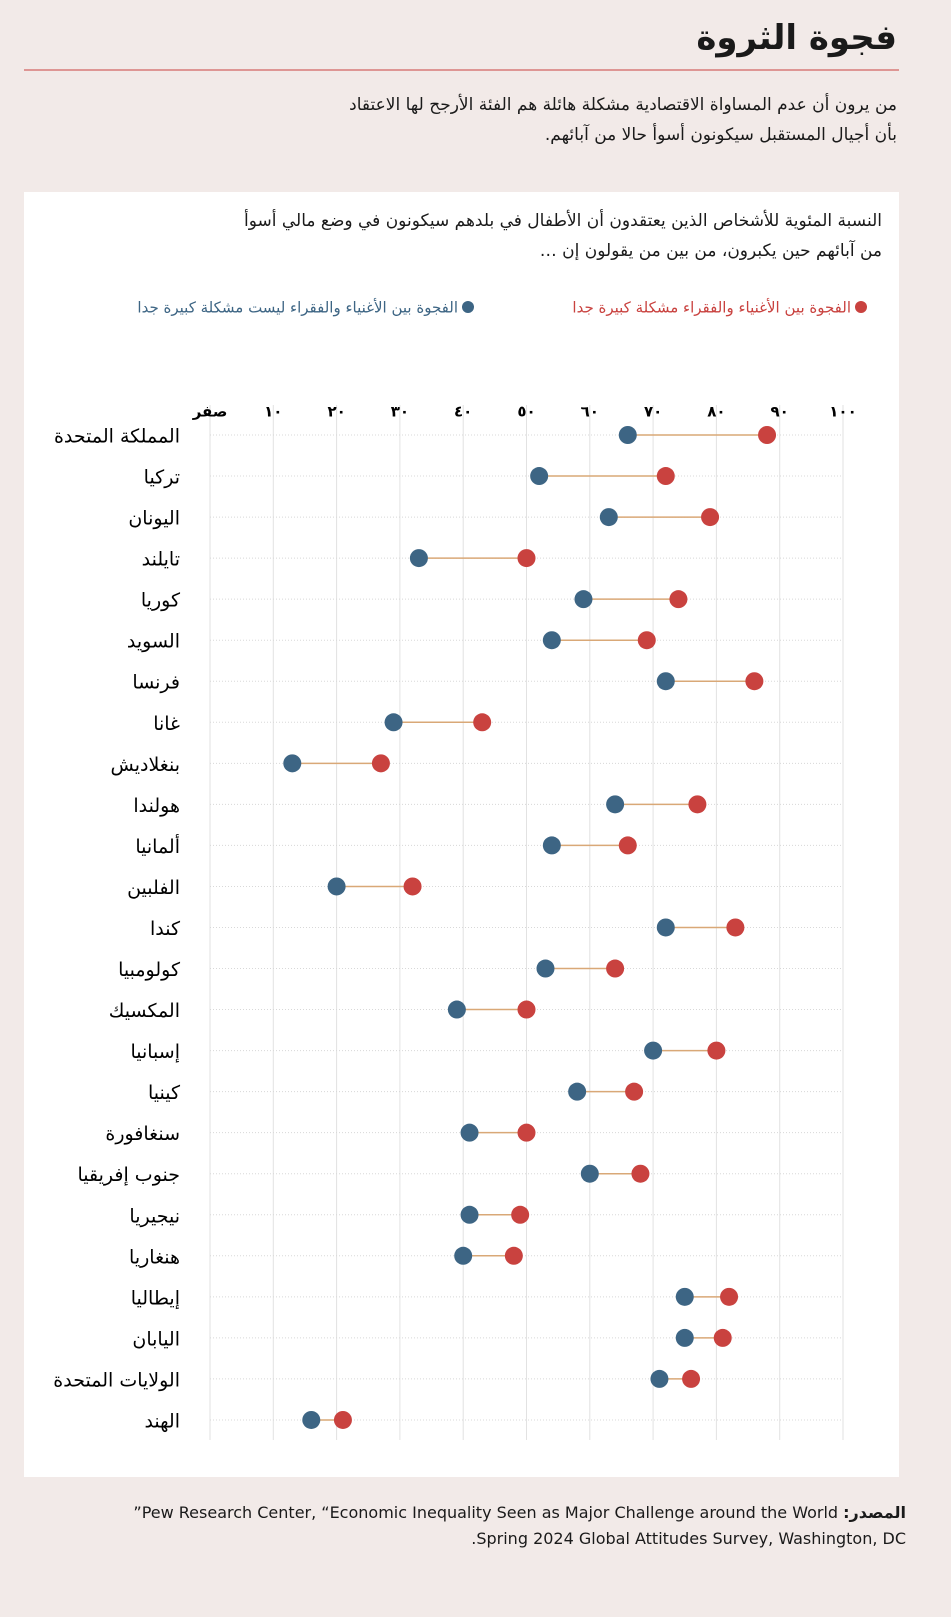 This screenshot has width=951, height=1617. What do you see at coordinates (142, 1134) in the screenshot?
I see `category-label: سنغافورة` at bounding box center [142, 1134].